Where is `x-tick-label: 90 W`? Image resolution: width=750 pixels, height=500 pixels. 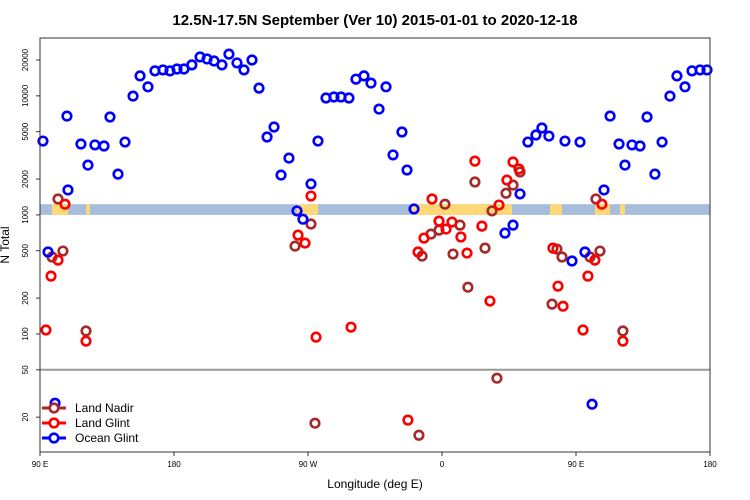
x-tick-label: 90 W is located at coordinates (308, 464).